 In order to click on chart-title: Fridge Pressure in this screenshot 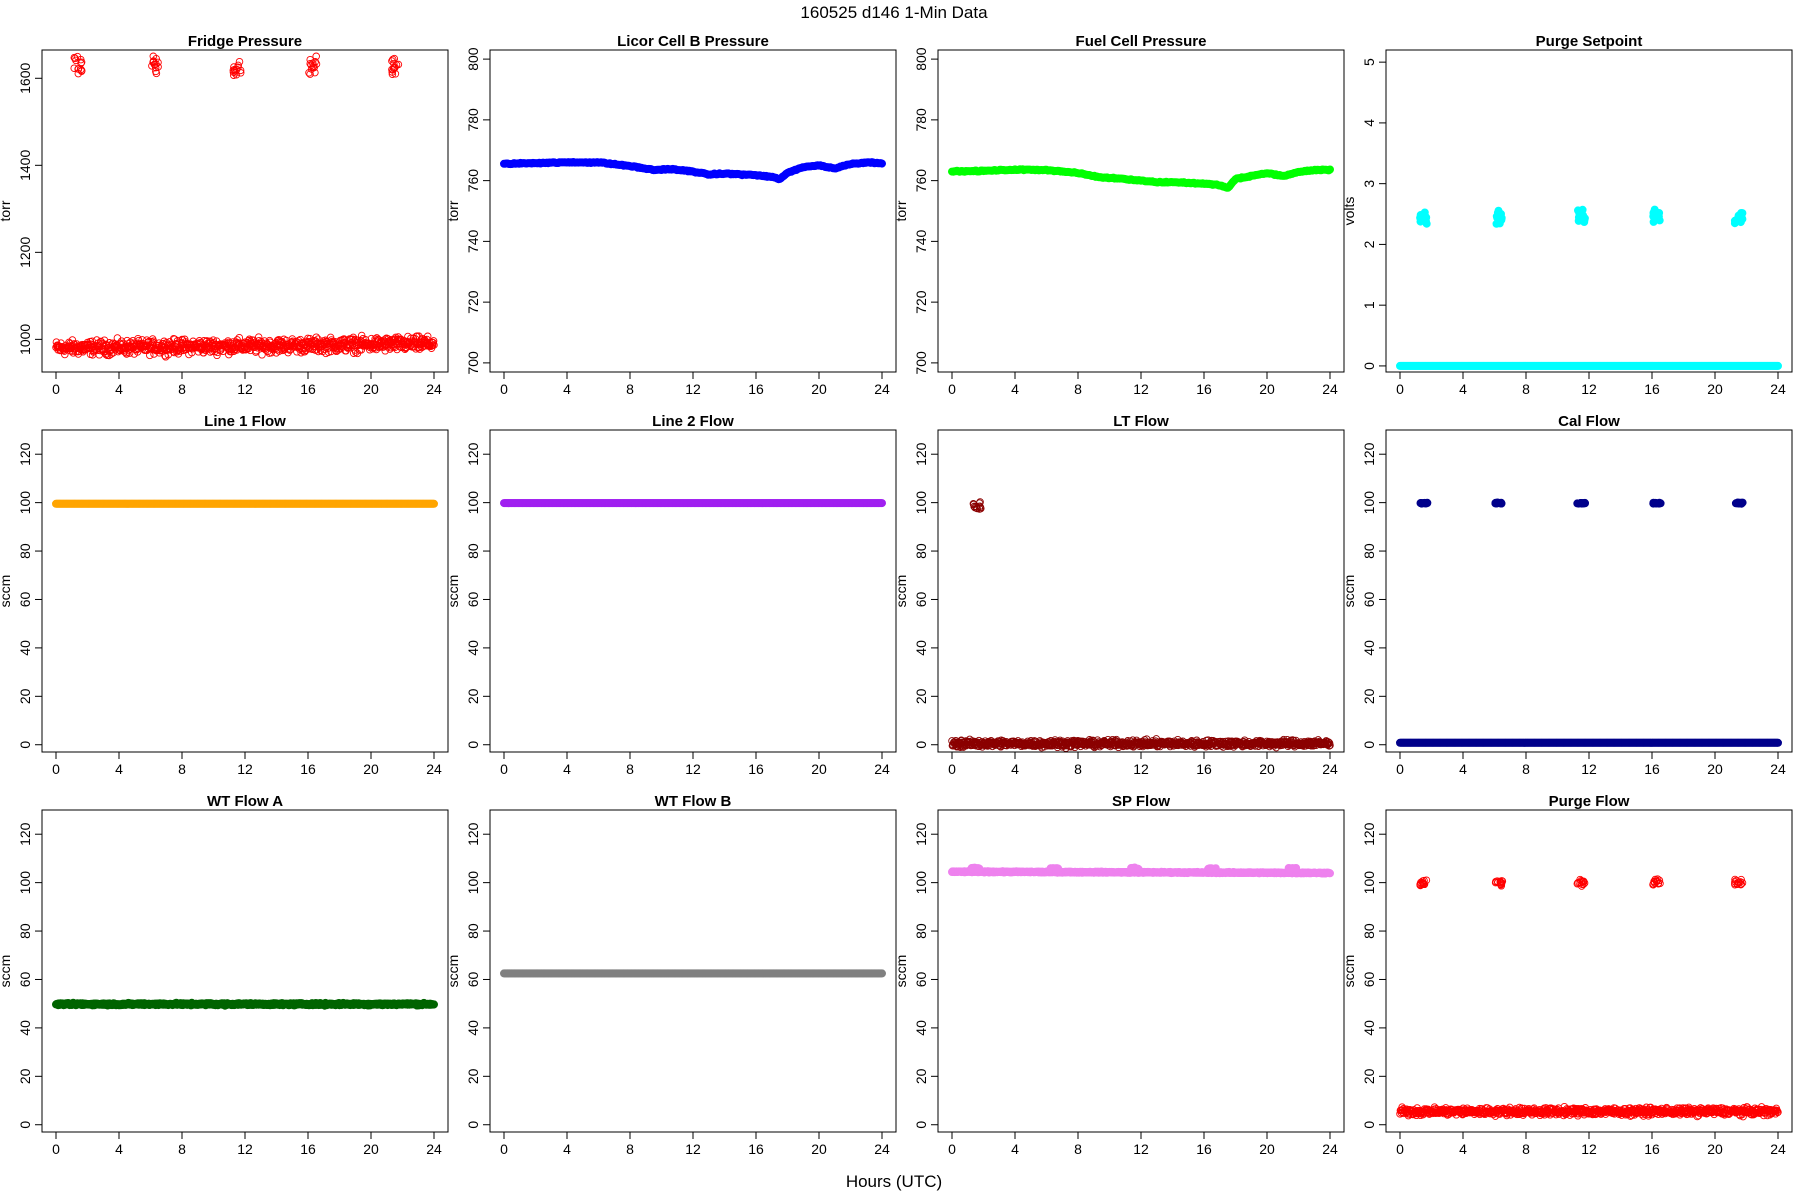, I will do `click(245, 41)`.